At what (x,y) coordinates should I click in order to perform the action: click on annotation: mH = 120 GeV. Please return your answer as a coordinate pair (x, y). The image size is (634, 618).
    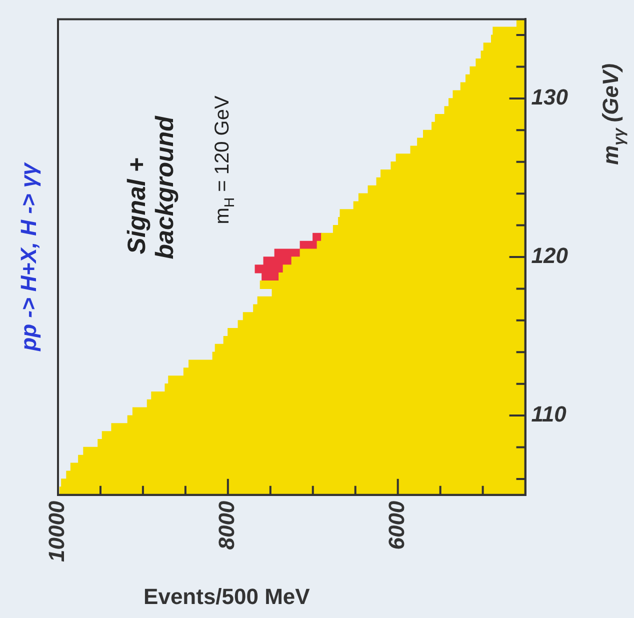
    Looking at the image, I should click on (224, 159).